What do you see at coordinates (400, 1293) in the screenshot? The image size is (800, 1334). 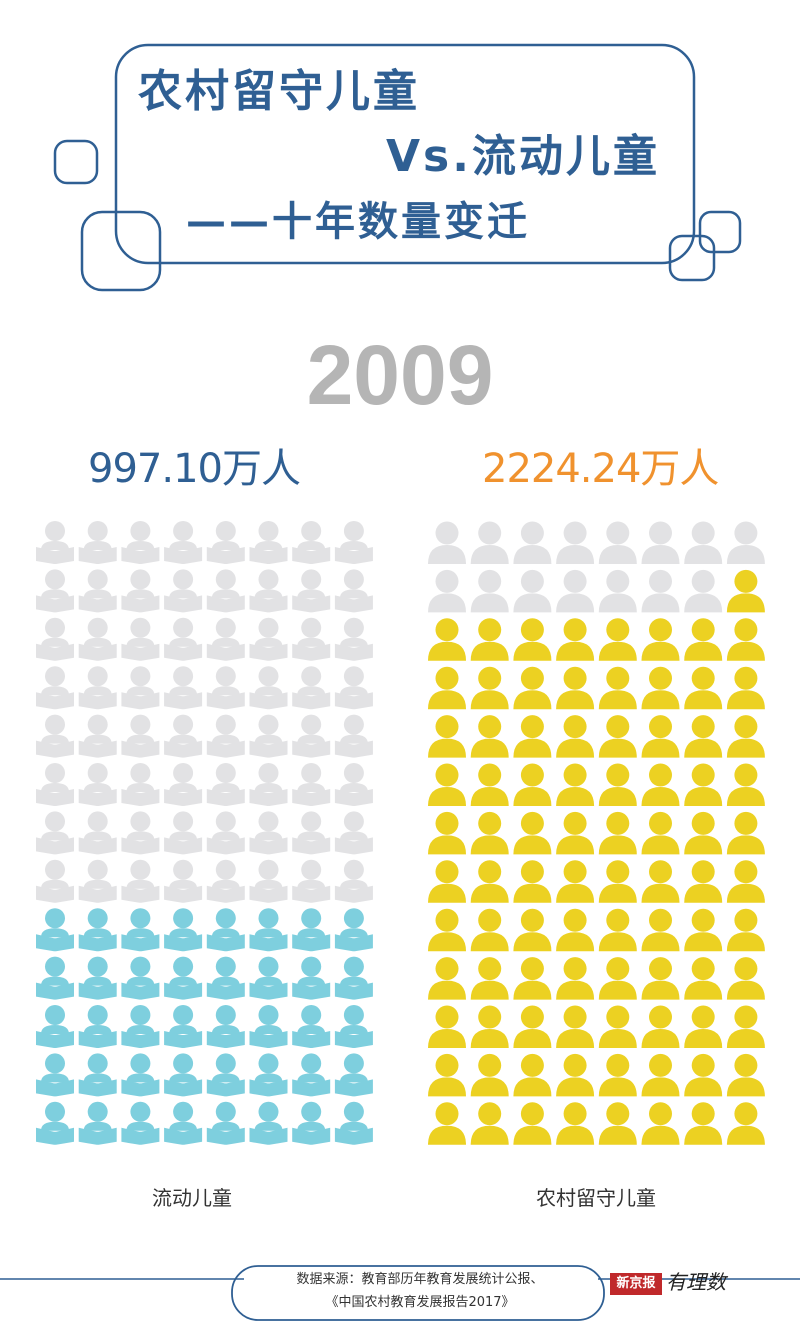 I see `footer-decor` at bounding box center [400, 1293].